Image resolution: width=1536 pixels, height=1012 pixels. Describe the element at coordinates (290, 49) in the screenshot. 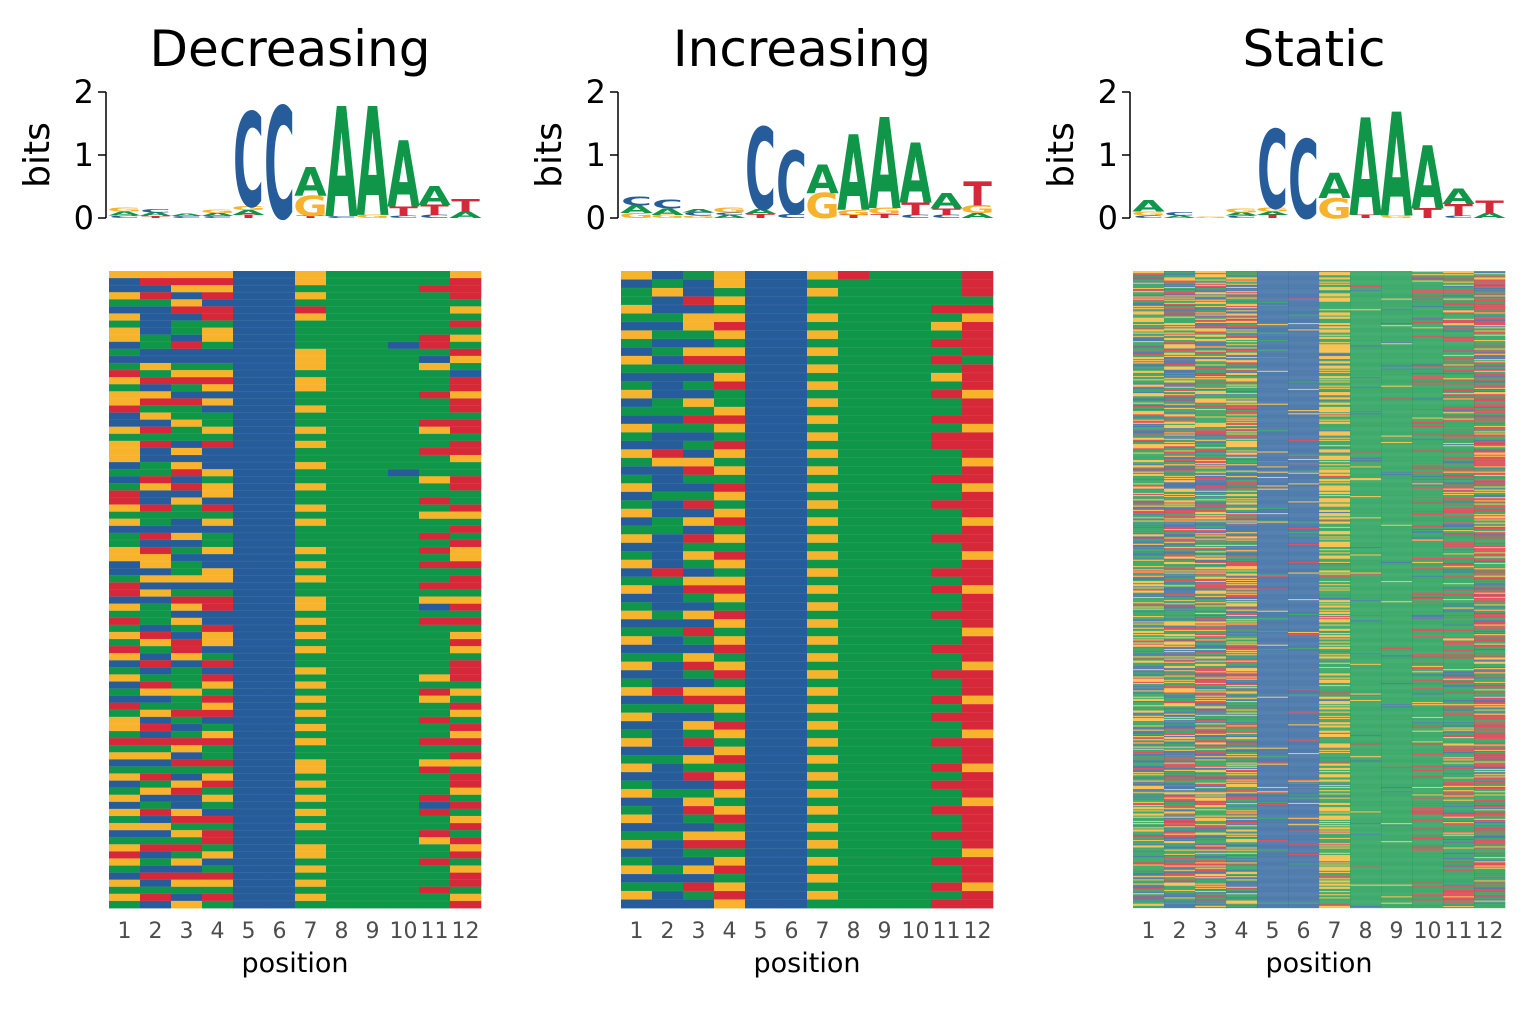

I see `panel-title: Decreasing` at that location.